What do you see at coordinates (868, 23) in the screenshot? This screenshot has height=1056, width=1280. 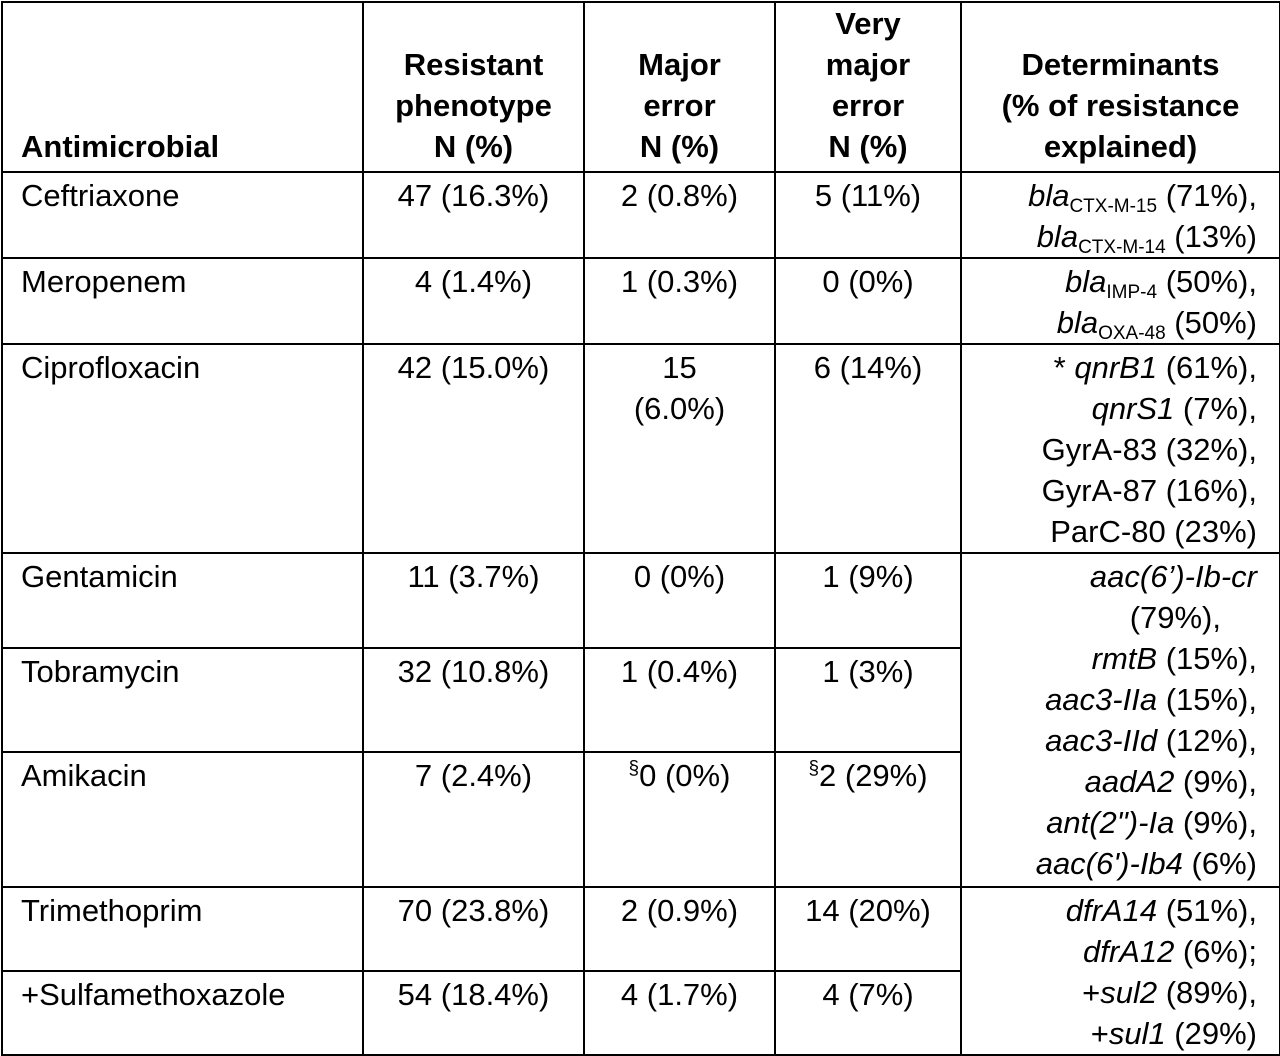 I see `header-line: Very` at bounding box center [868, 23].